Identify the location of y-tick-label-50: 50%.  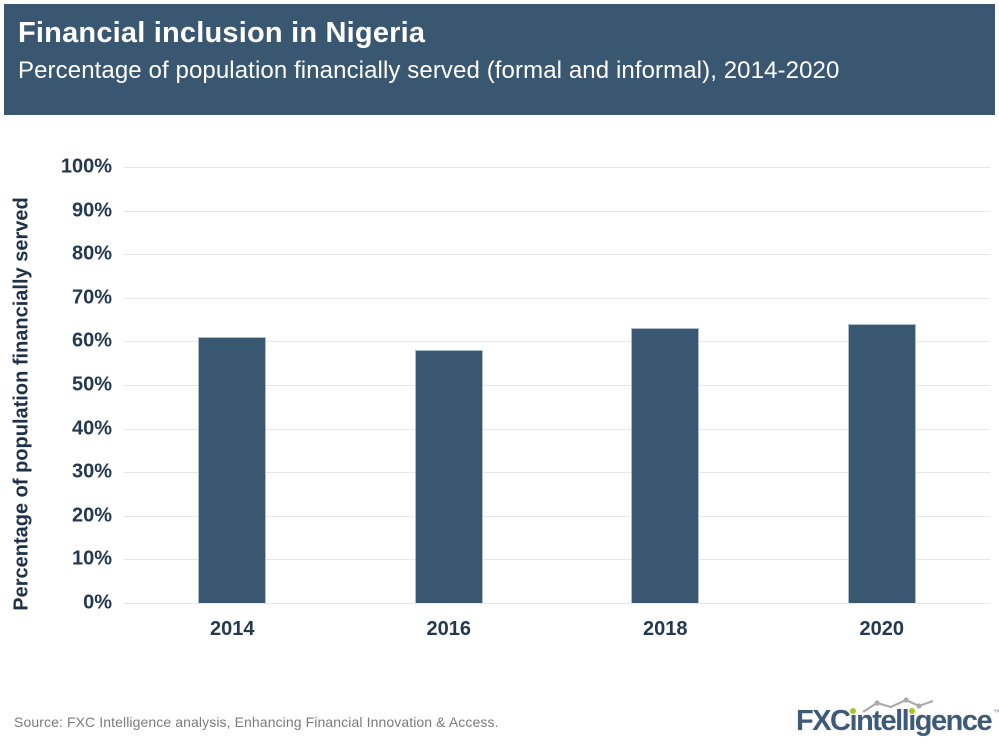
(91, 384).